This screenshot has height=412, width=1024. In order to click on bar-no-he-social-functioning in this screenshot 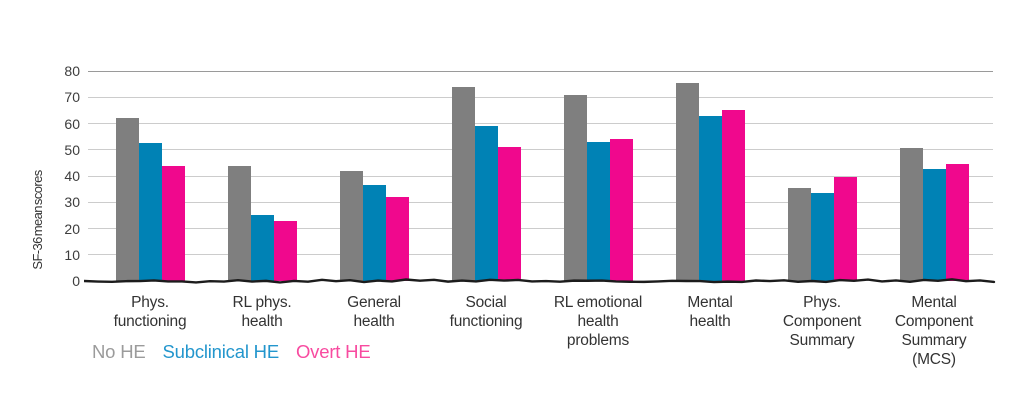, I will do `click(463, 183)`.